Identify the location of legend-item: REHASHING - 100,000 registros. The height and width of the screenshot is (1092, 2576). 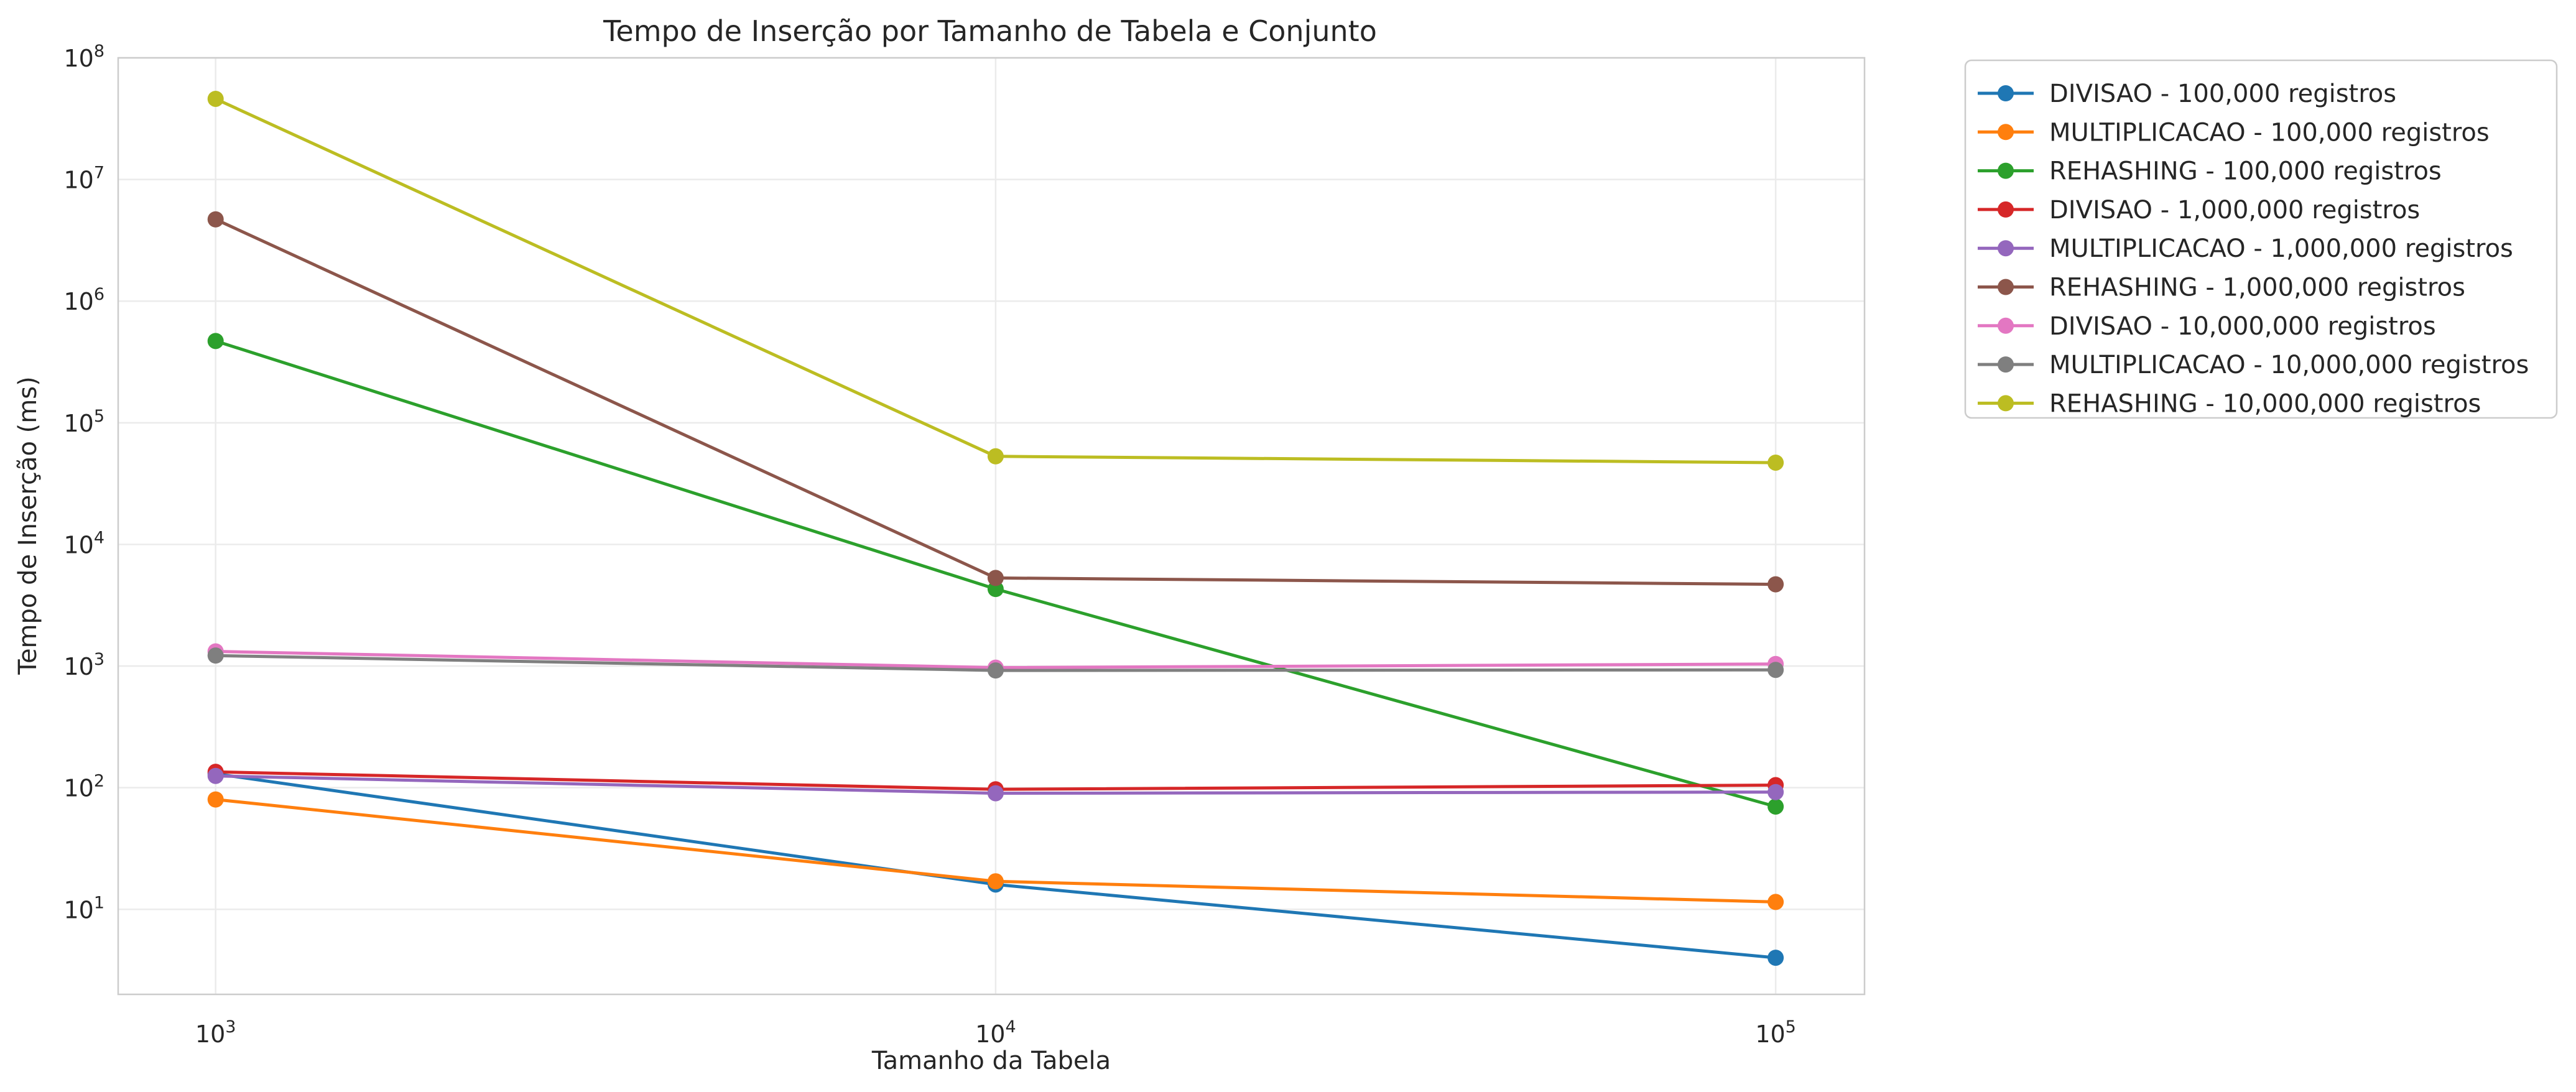
(2210, 171).